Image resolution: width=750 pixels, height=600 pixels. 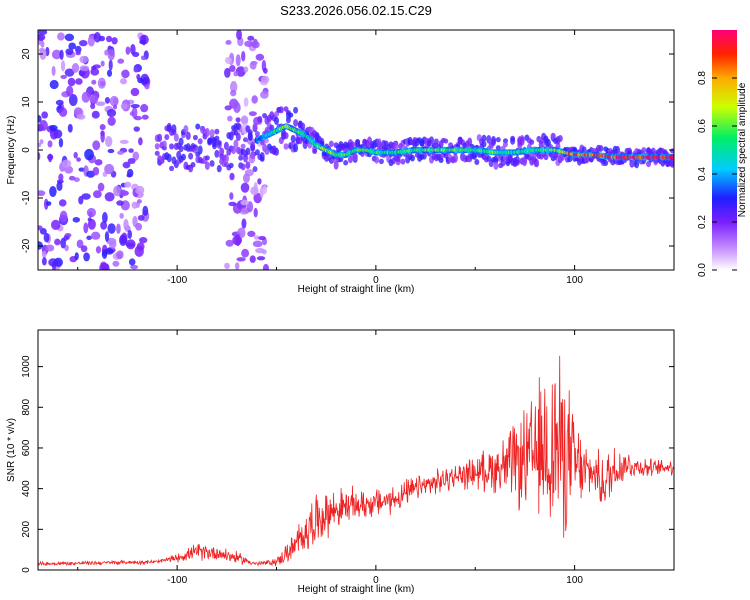 What do you see at coordinates (574, 280) in the screenshot?
I see `x-tick-label: 100` at bounding box center [574, 280].